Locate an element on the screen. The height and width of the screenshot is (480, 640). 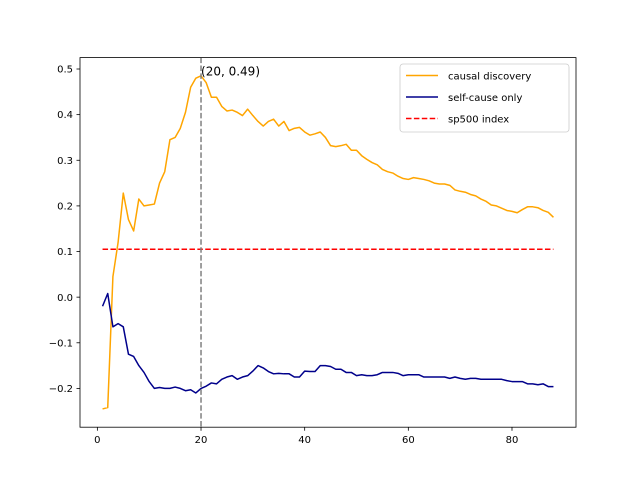
y-tick-label: 0.1 is located at coordinates (65, 252).